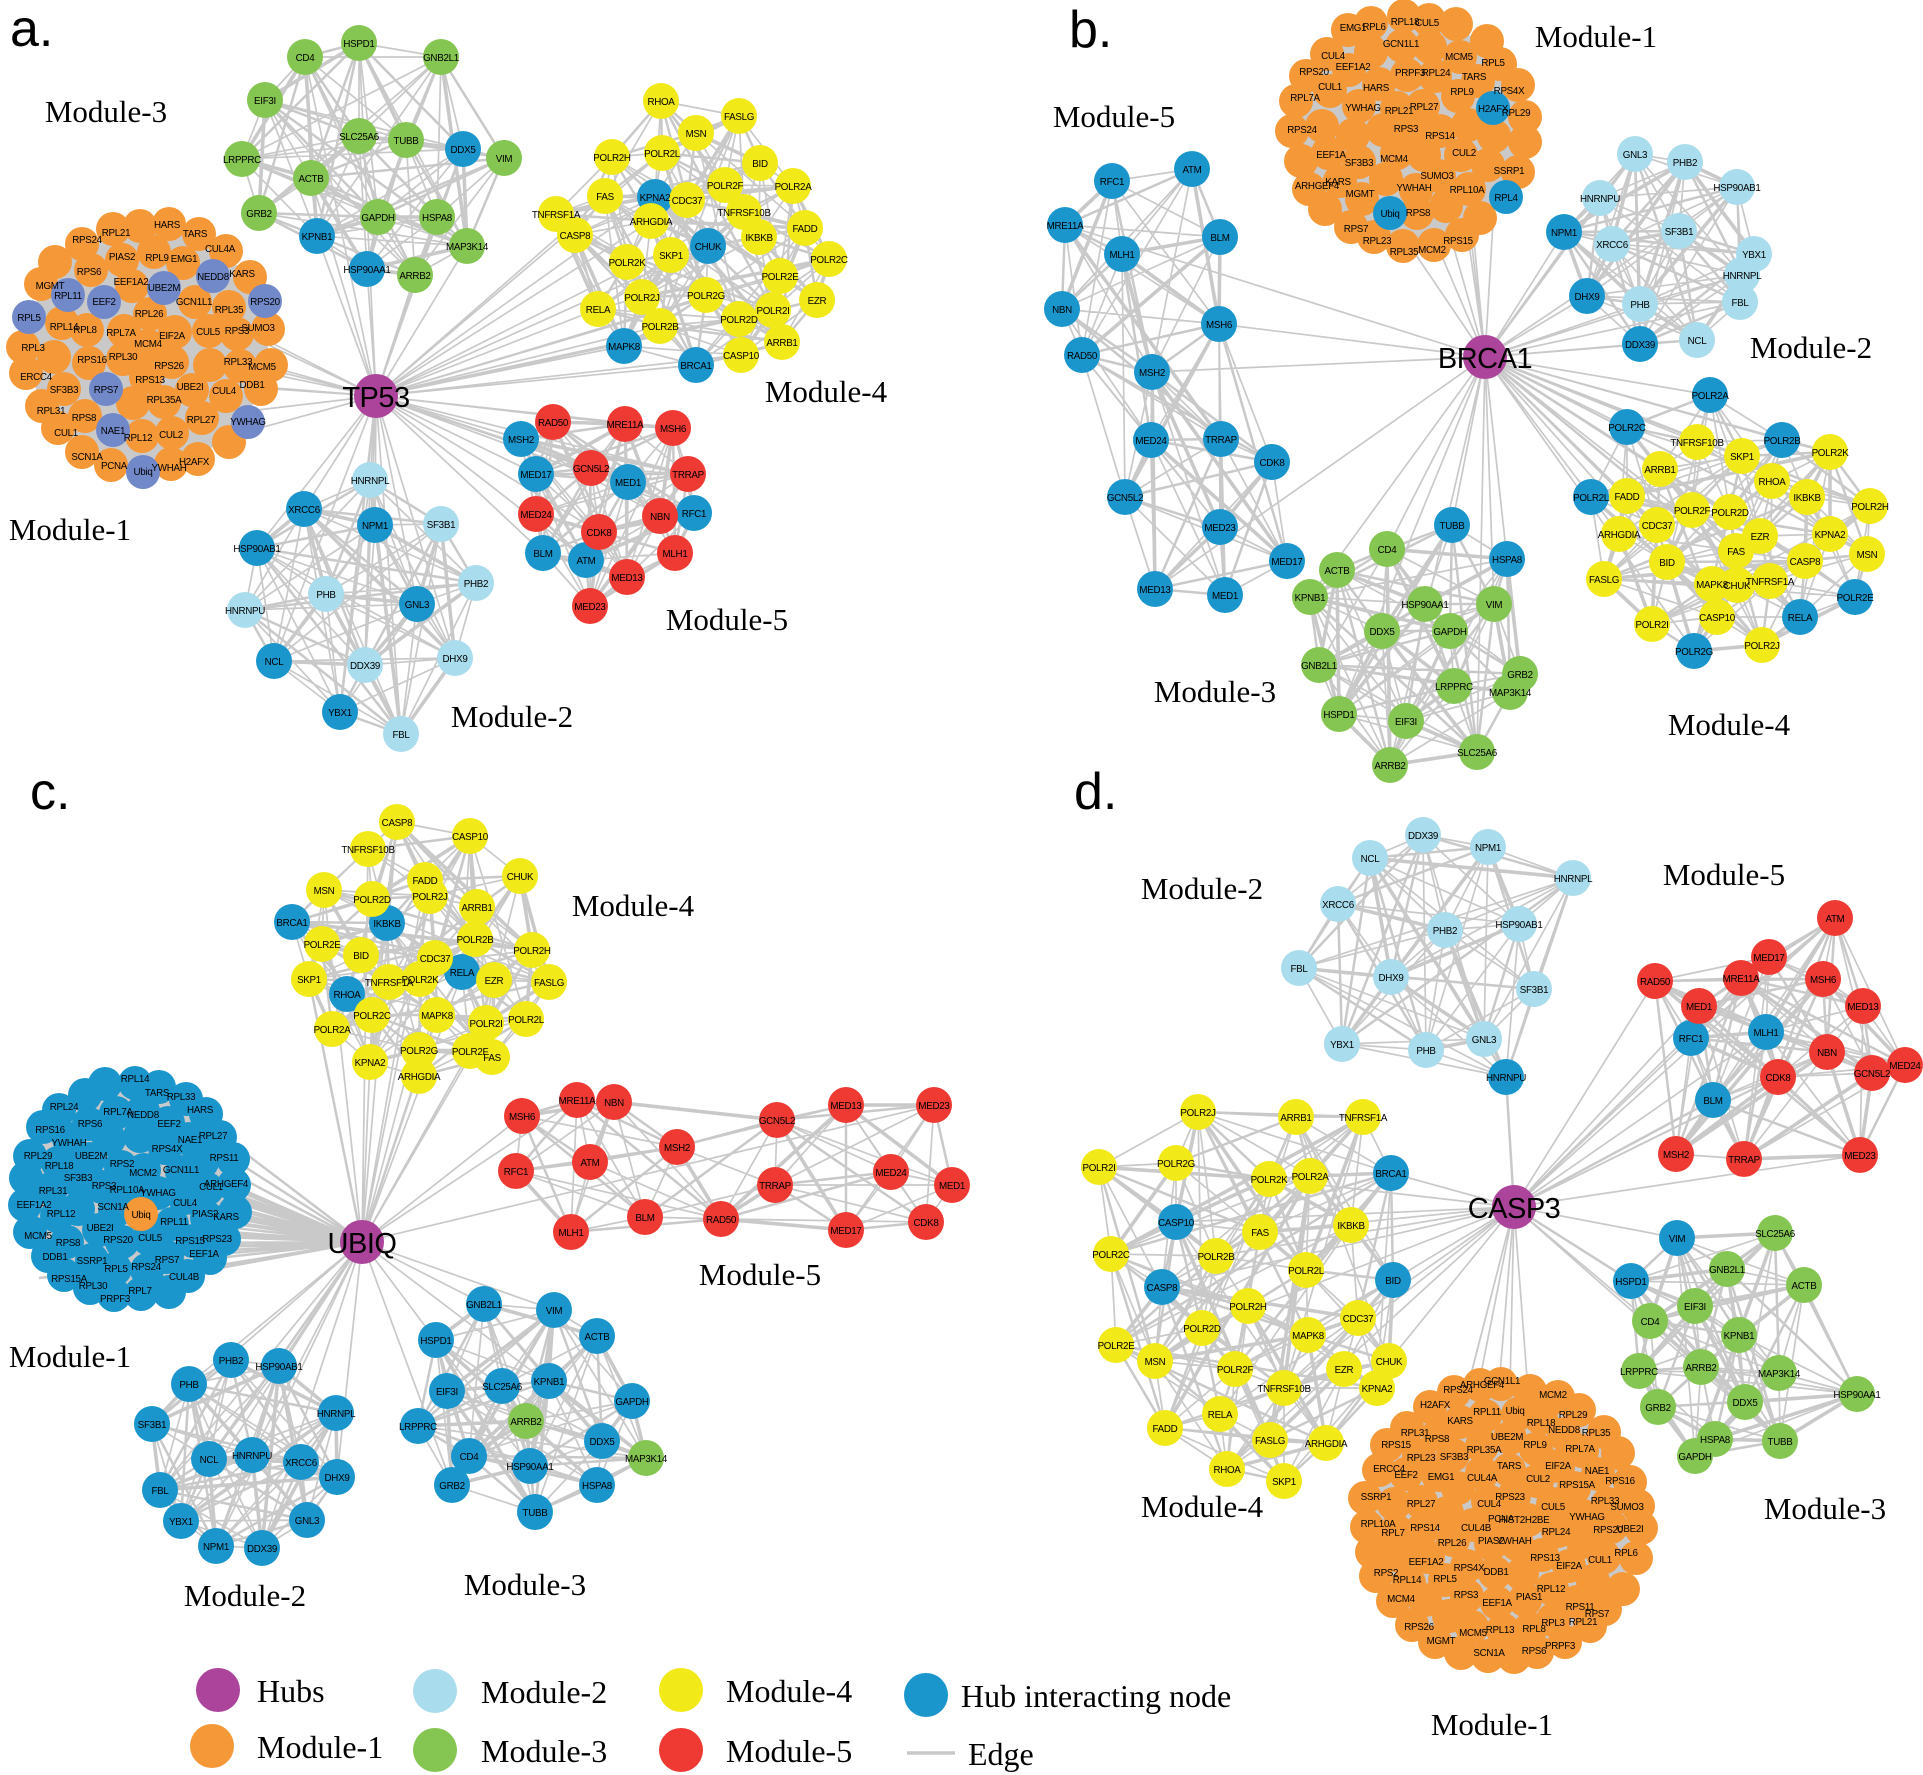 This screenshot has width=1923, height=1775. Describe the element at coordinates (118, 1240) in the screenshot. I see `svg-text: RPS20` at that location.